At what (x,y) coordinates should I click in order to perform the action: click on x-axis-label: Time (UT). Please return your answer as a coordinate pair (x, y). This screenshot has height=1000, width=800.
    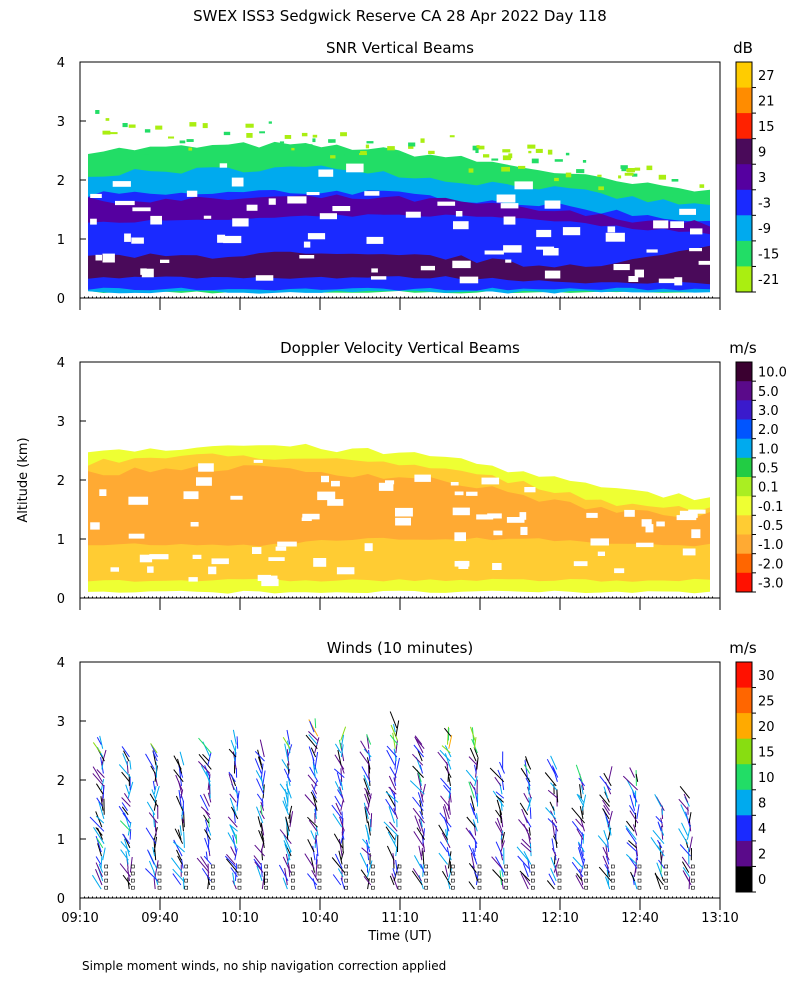
    Looking at the image, I should click on (399, 936).